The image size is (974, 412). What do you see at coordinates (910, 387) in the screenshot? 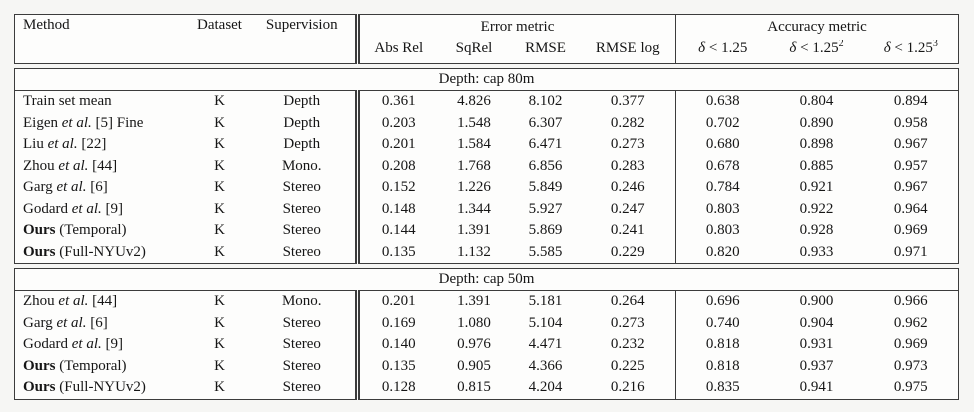
I see `accuracy-value: 0.975` at bounding box center [910, 387].